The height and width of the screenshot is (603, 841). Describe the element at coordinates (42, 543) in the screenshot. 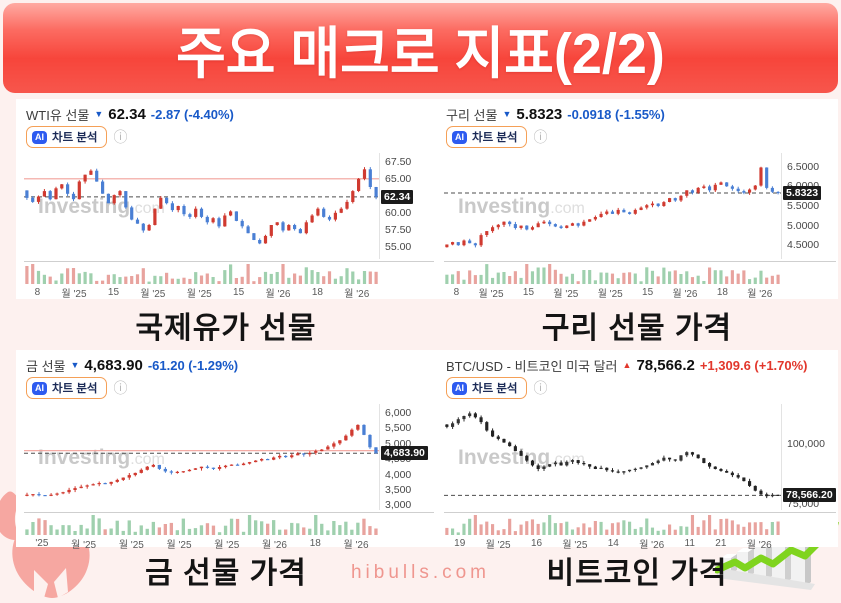

I see `x-tick-label: '25` at that location.